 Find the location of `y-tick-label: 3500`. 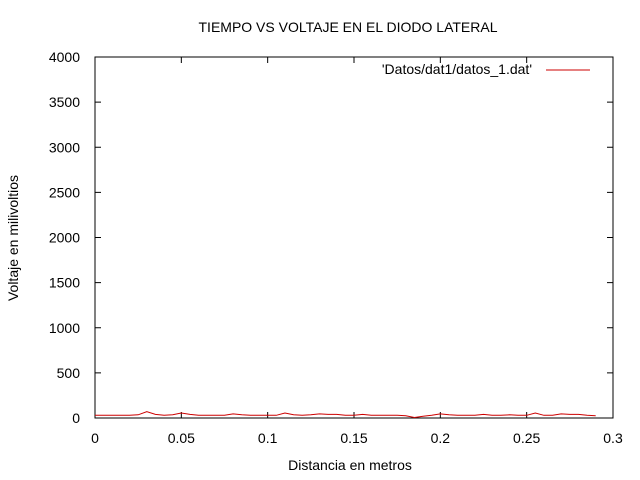

y-tick-label: 3500 is located at coordinates (64, 102).